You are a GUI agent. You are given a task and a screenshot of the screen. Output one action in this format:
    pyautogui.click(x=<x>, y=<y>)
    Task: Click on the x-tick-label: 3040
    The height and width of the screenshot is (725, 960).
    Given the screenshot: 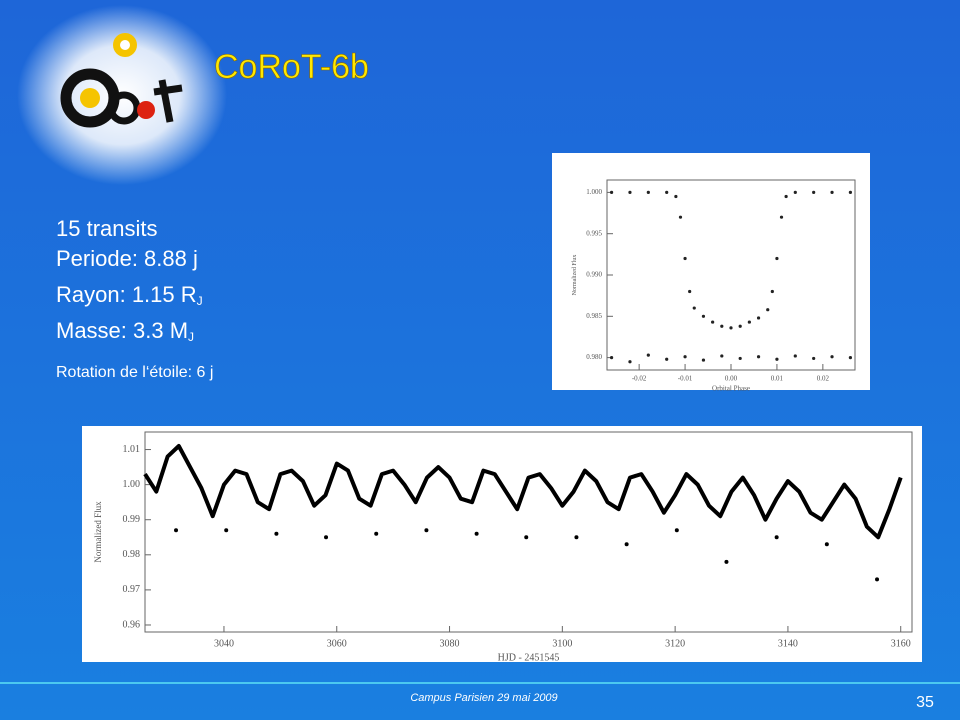 What is the action you would take?
    pyautogui.click(x=224, y=643)
    